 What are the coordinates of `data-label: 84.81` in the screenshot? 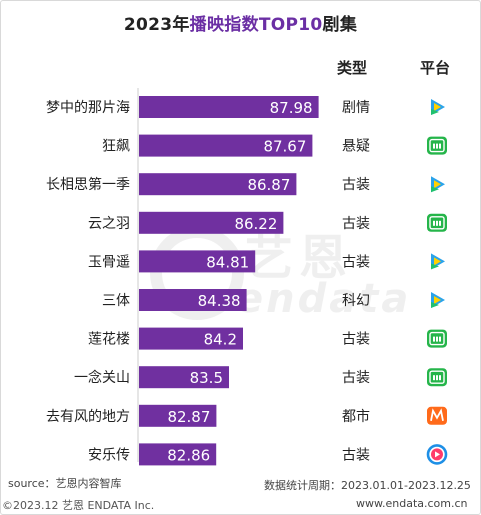 It's located at (227, 262).